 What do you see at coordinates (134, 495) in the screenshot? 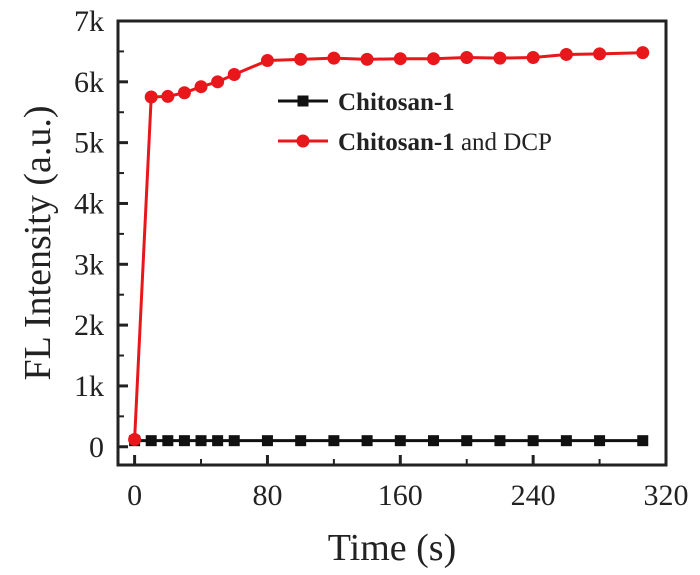
I see `x-tick-label: 0` at bounding box center [134, 495].